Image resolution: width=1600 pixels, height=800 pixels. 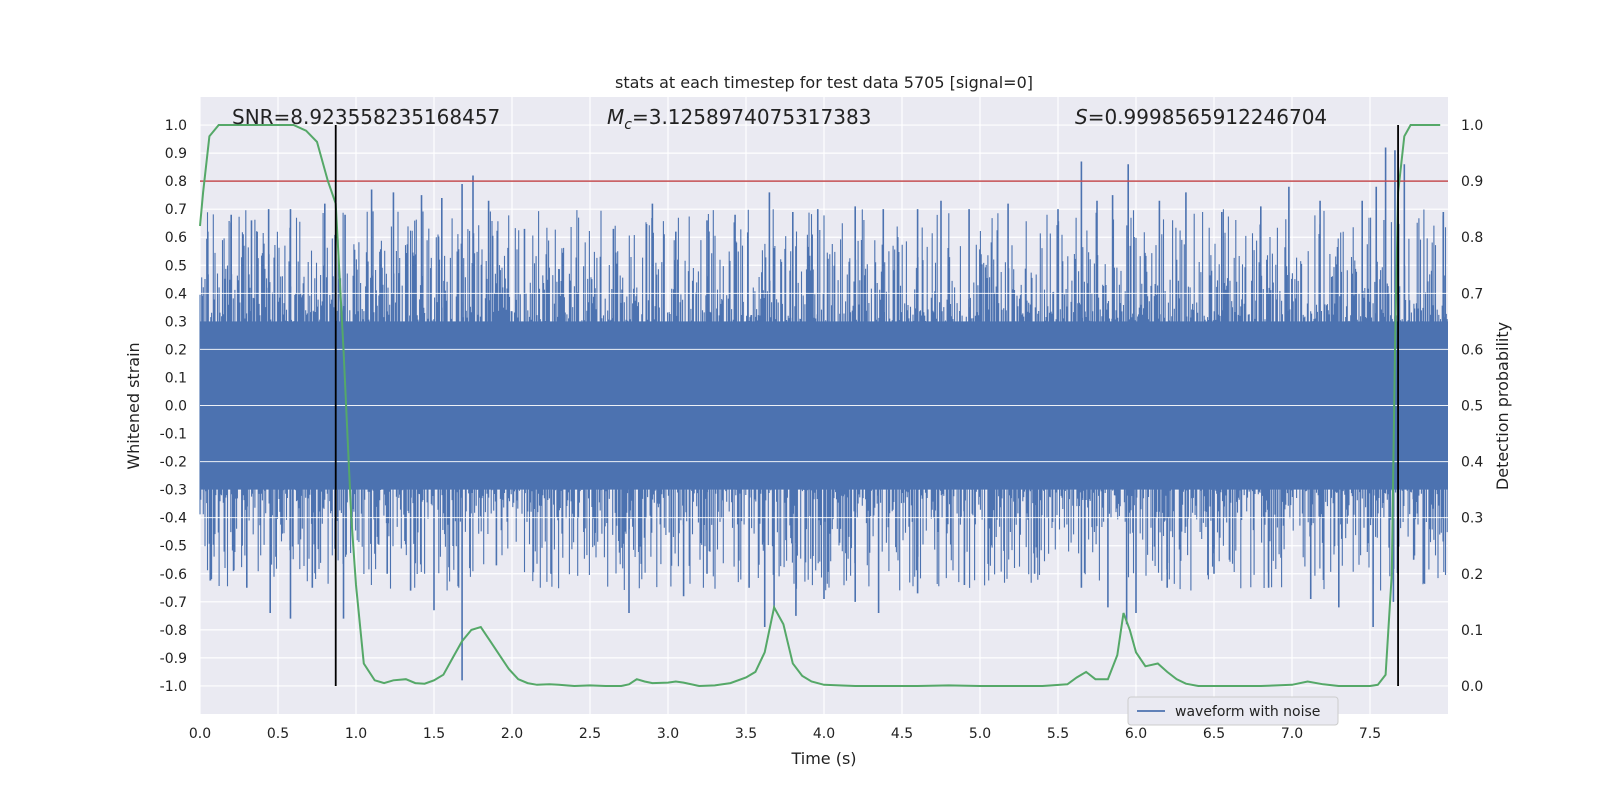 What do you see at coordinates (823, 758) in the screenshot?
I see `x-axis-label: Time (s)` at bounding box center [823, 758].